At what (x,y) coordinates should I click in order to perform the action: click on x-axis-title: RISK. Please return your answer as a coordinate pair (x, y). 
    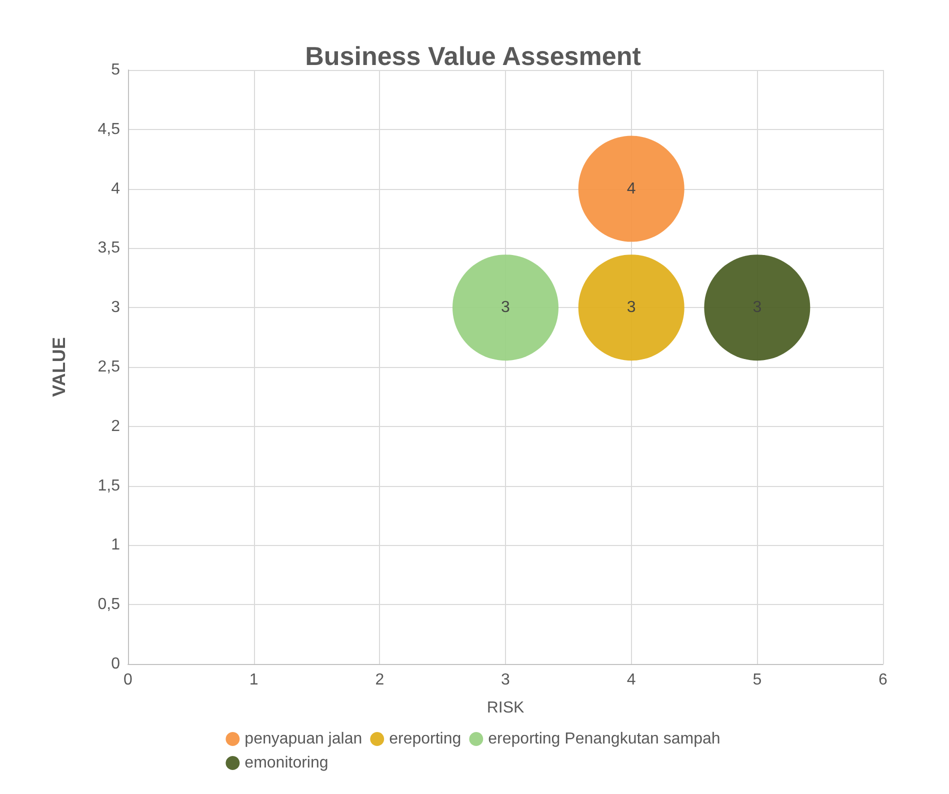
    Looking at the image, I should click on (505, 708).